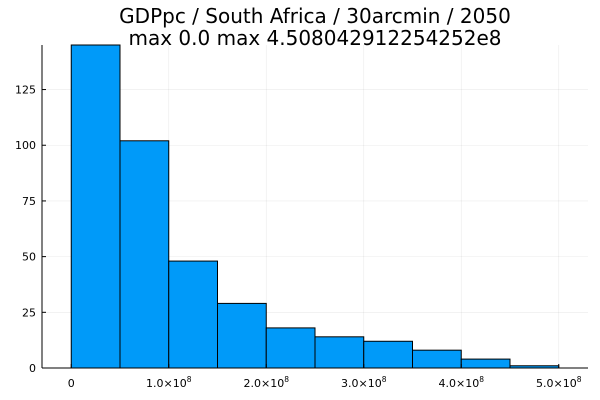 The height and width of the screenshot is (400, 600). I want to click on chart-title-line-1: GDPpc / South Africa / 30arcmin / 2050, so click(315, 16).